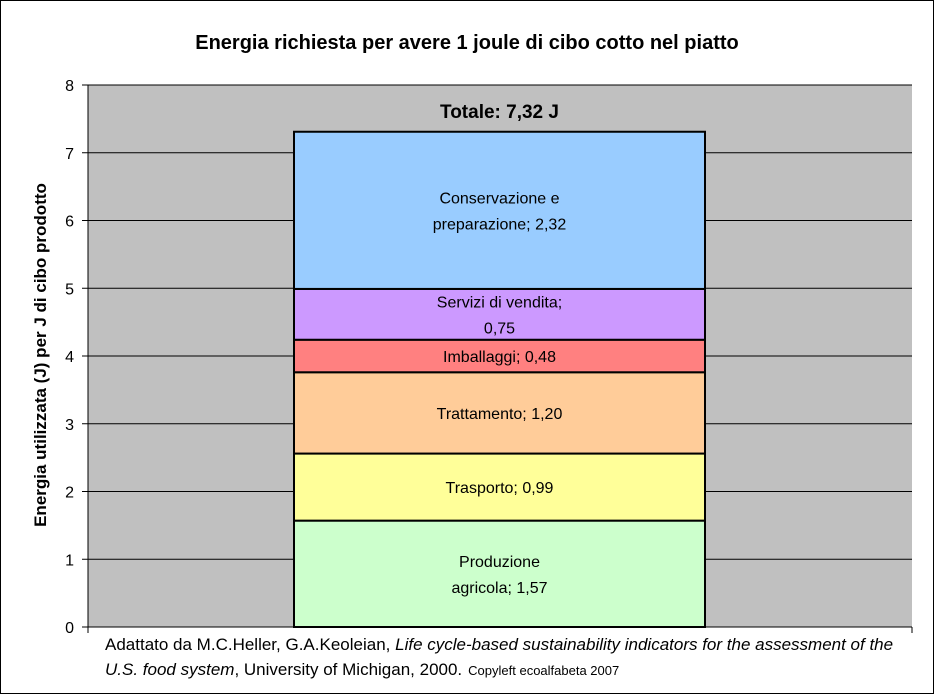 Image resolution: width=934 pixels, height=694 pixels. I want to click on data-label: 0,75, so click(499, 328).